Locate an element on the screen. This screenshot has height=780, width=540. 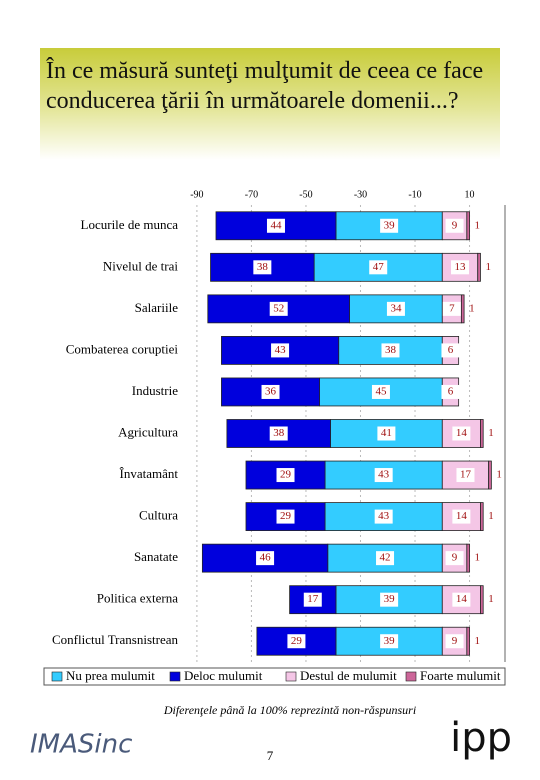
value-label: 52 is located at coordinates (278, 308).